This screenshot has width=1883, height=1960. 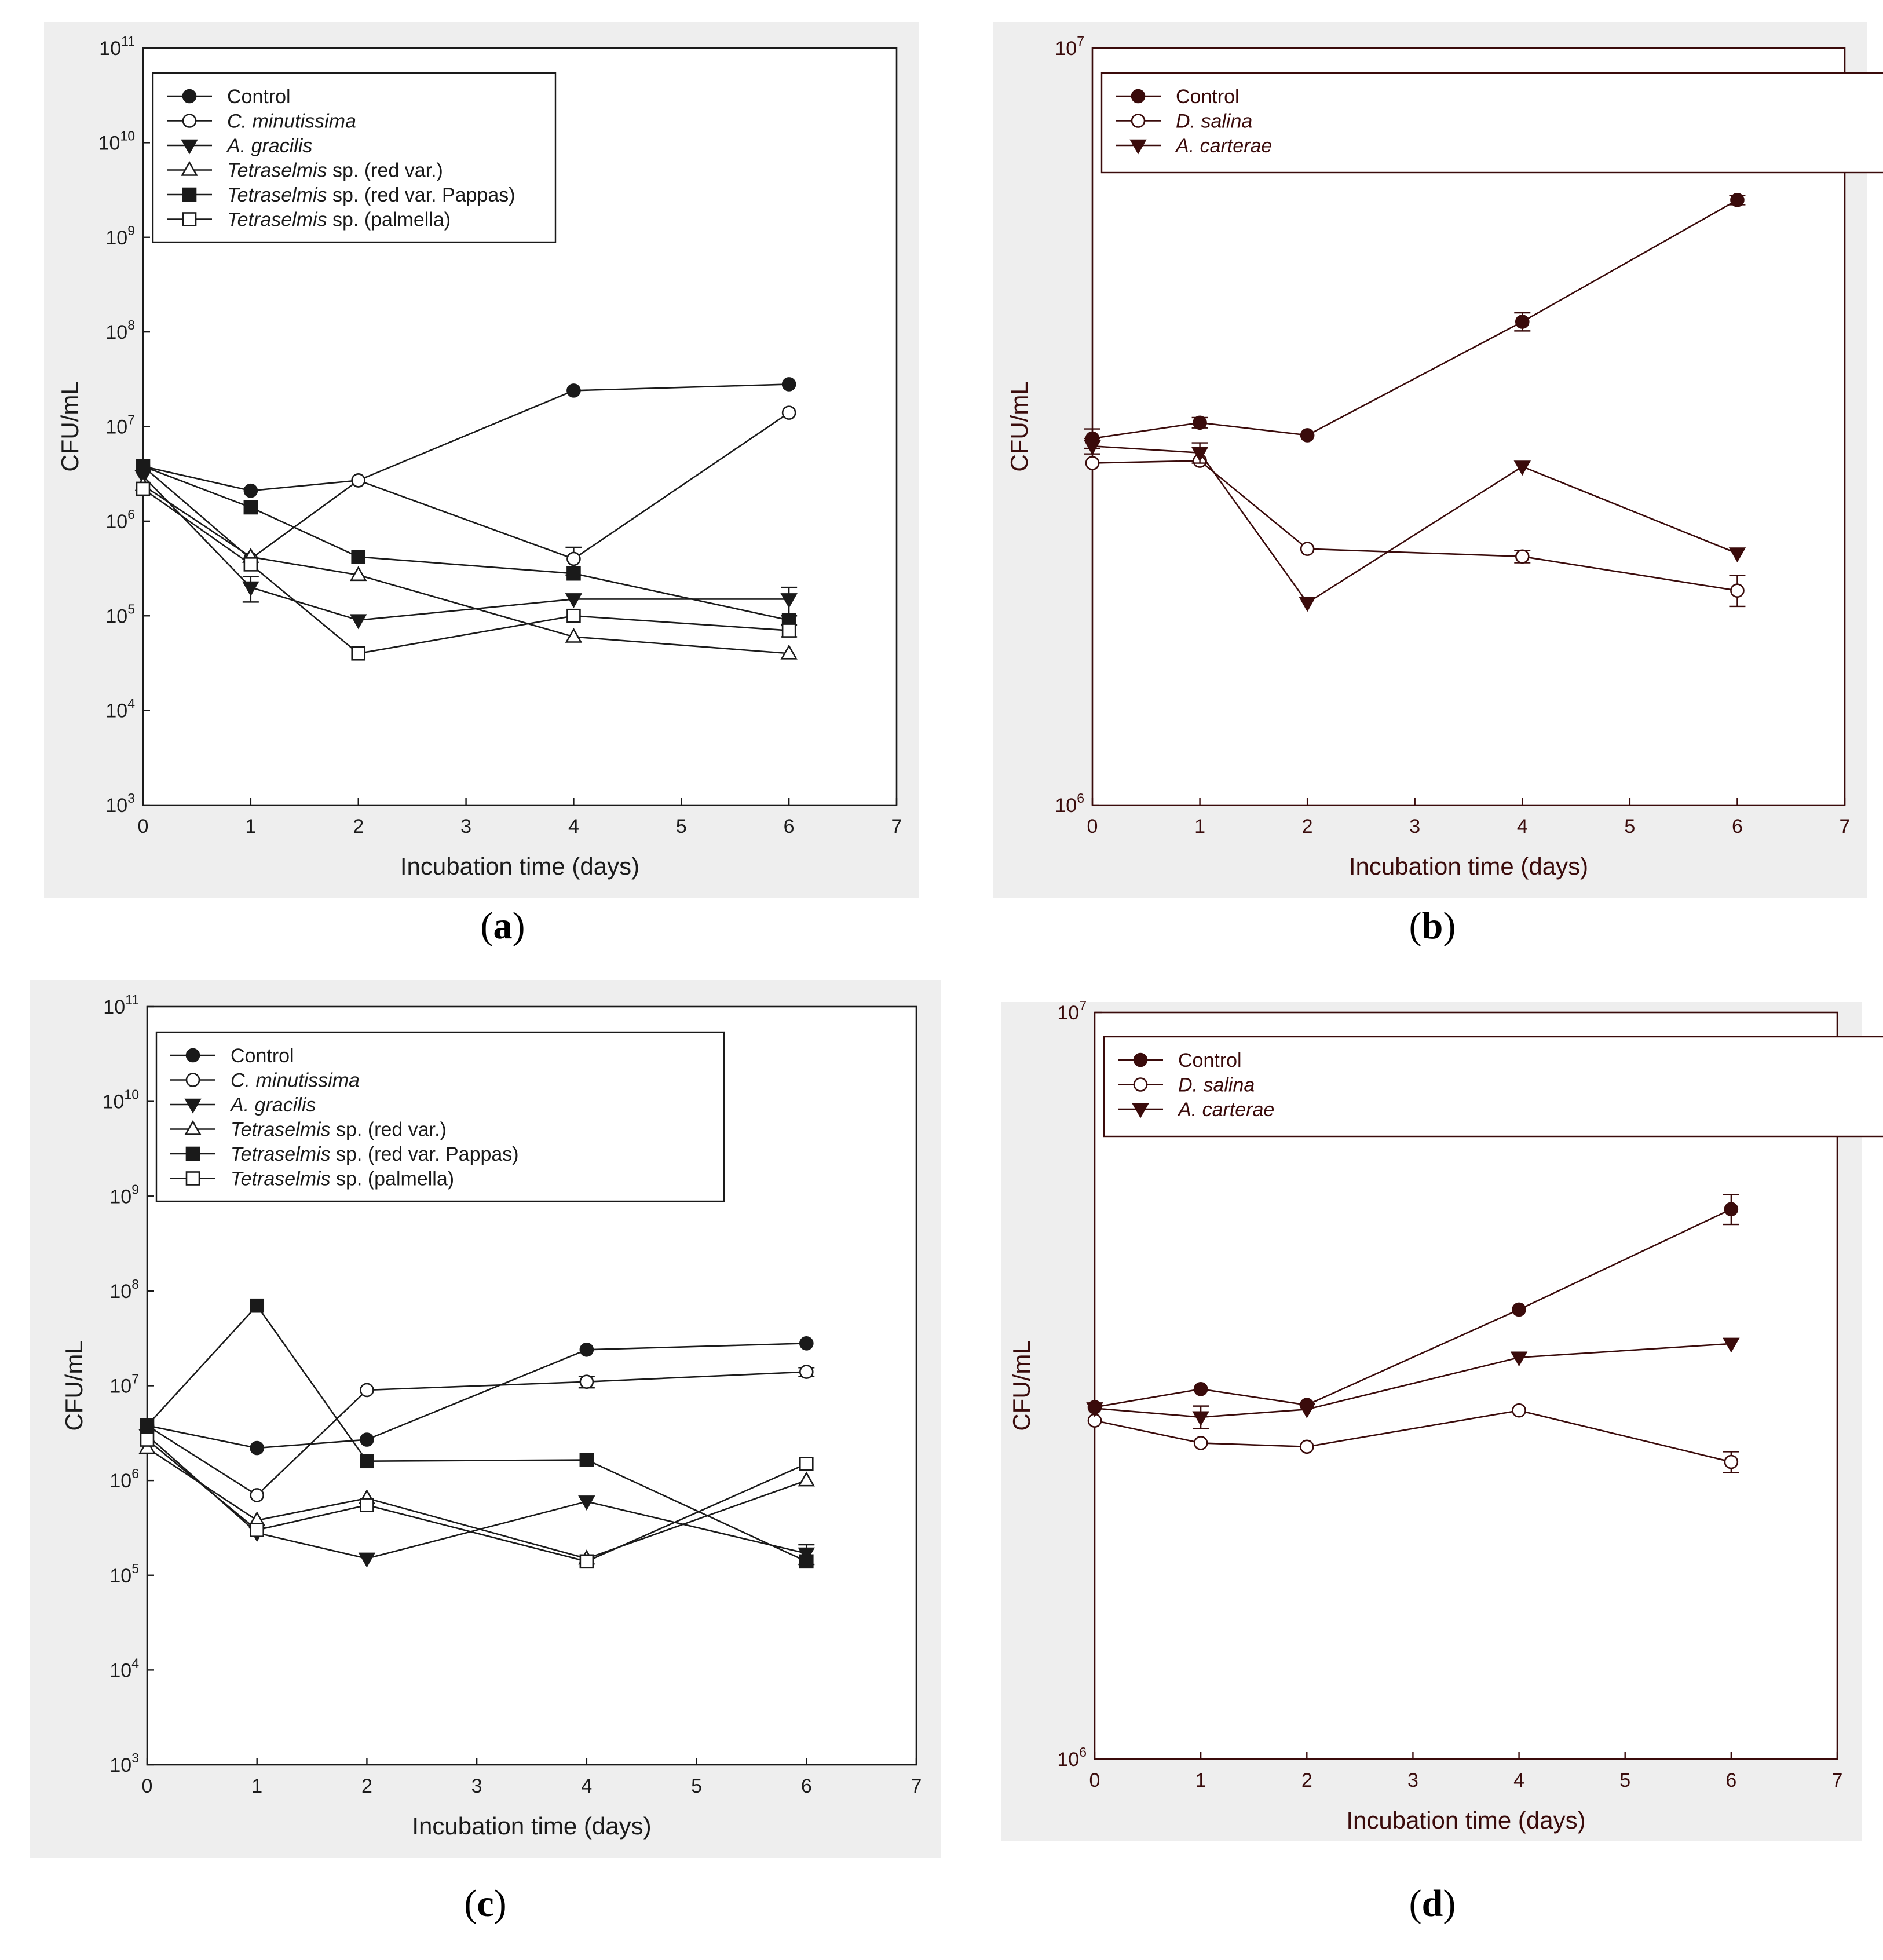 I want to click on x-tick-label: 2, so click(x=358, y=827).